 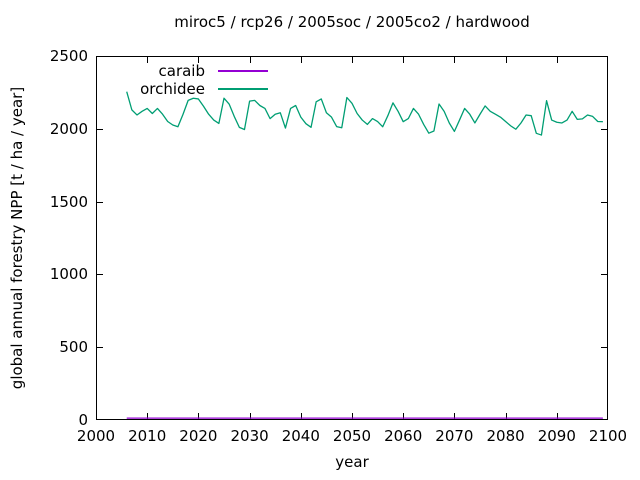 What do you see at coordinates (68, 274) in the screenshot?
I see `y-tick-label: 1000` at bounding box center [68, 274].